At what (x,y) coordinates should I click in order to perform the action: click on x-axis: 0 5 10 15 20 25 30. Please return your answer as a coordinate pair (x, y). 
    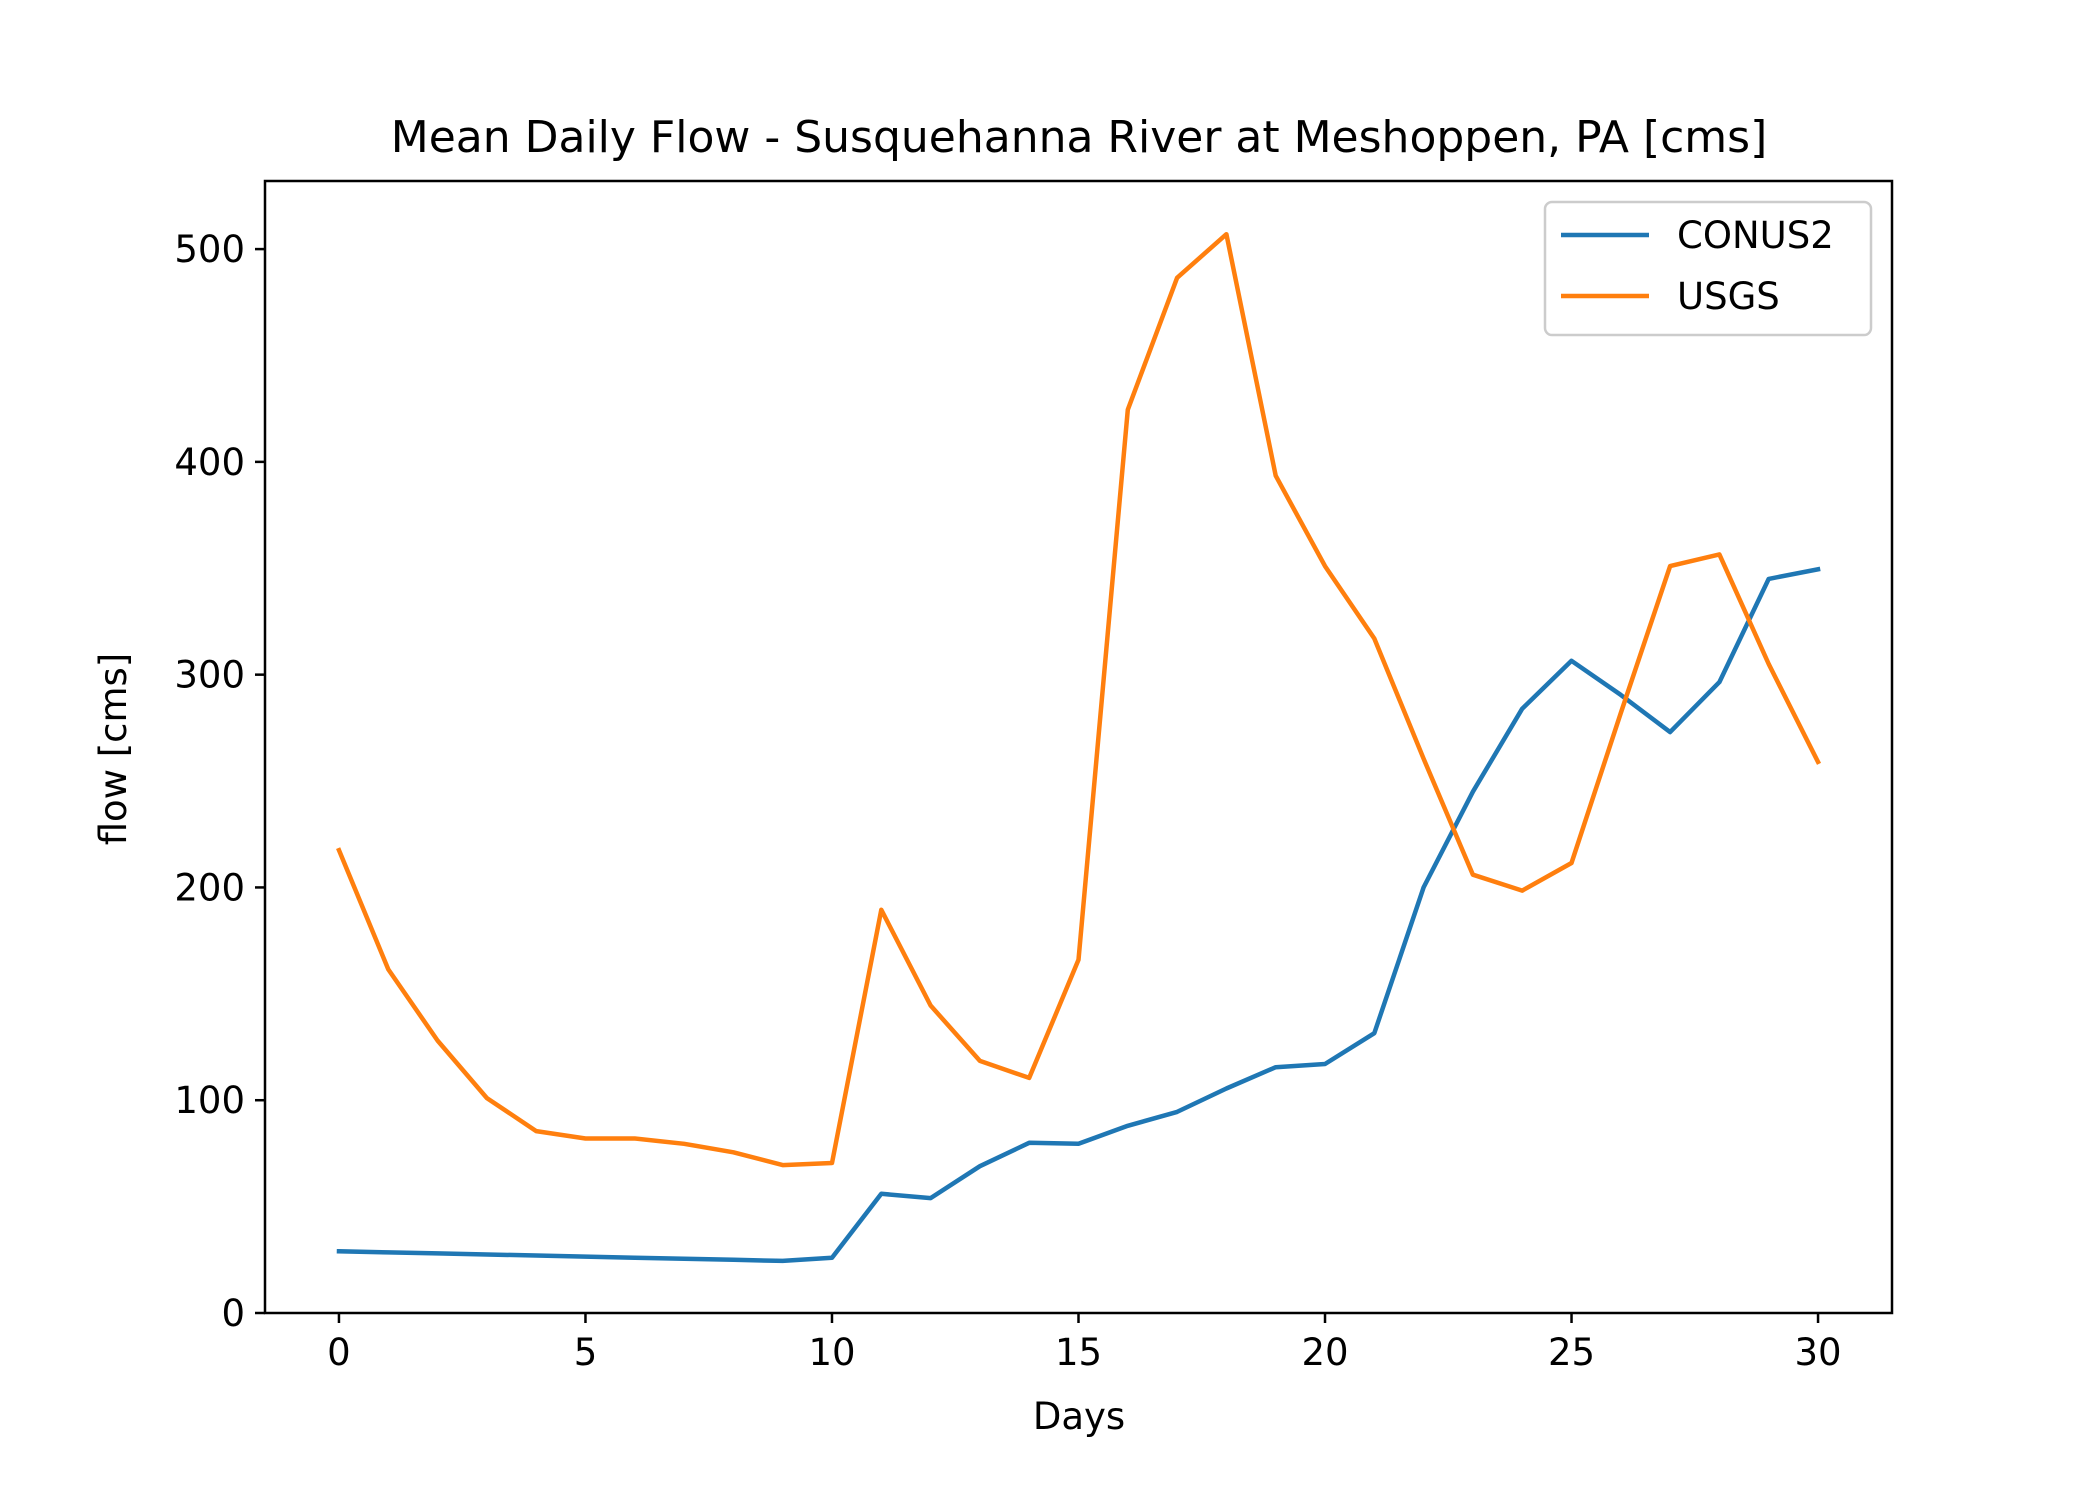
    Looking at the image, I should click on (1084, 1343).